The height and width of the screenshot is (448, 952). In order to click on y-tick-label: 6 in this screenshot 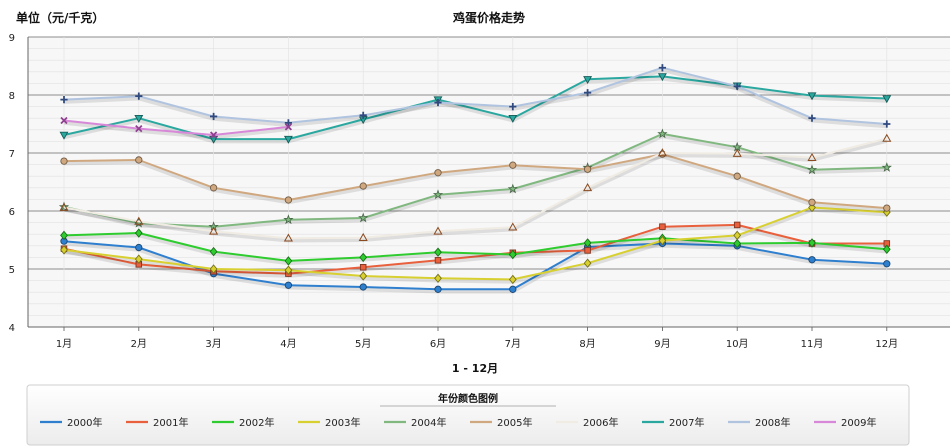, I will do `click(12, 212)`.